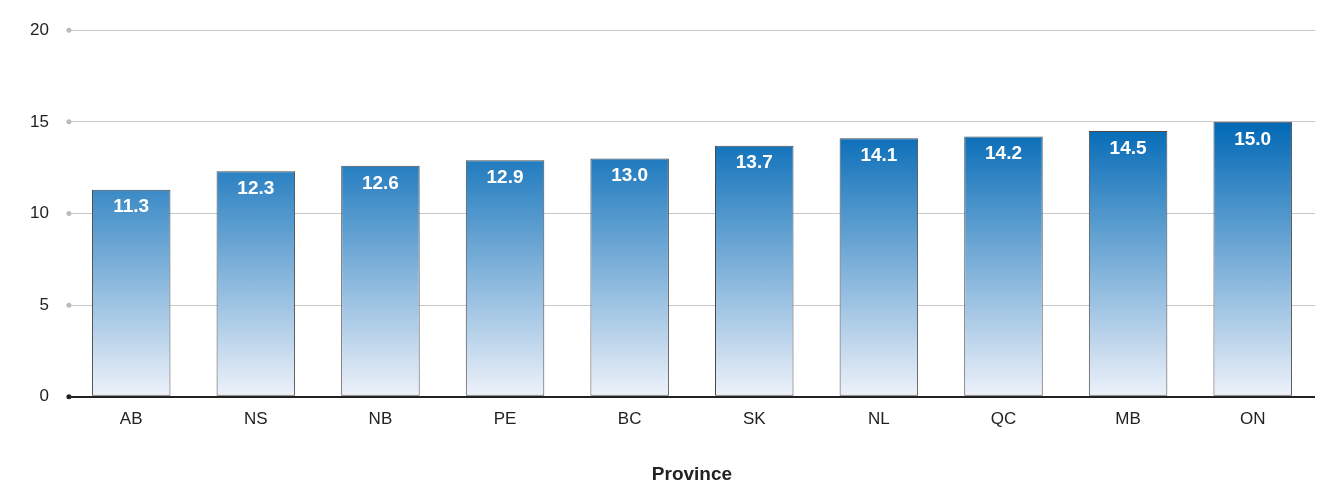 The width and height of the screenshot is (1317, 492). Describe the element at coordinates (39, 121) in the screenshot. I see `y-tick-label: 15` at that location.